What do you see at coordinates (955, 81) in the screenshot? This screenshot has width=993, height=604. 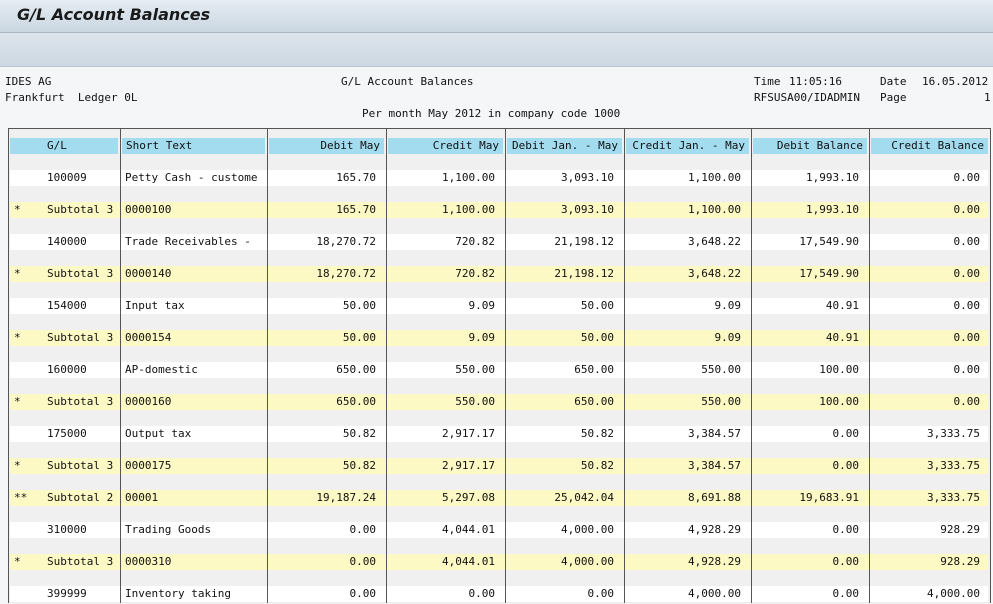 I see `date: 16.05.2012` at bounding box center [955, 81].